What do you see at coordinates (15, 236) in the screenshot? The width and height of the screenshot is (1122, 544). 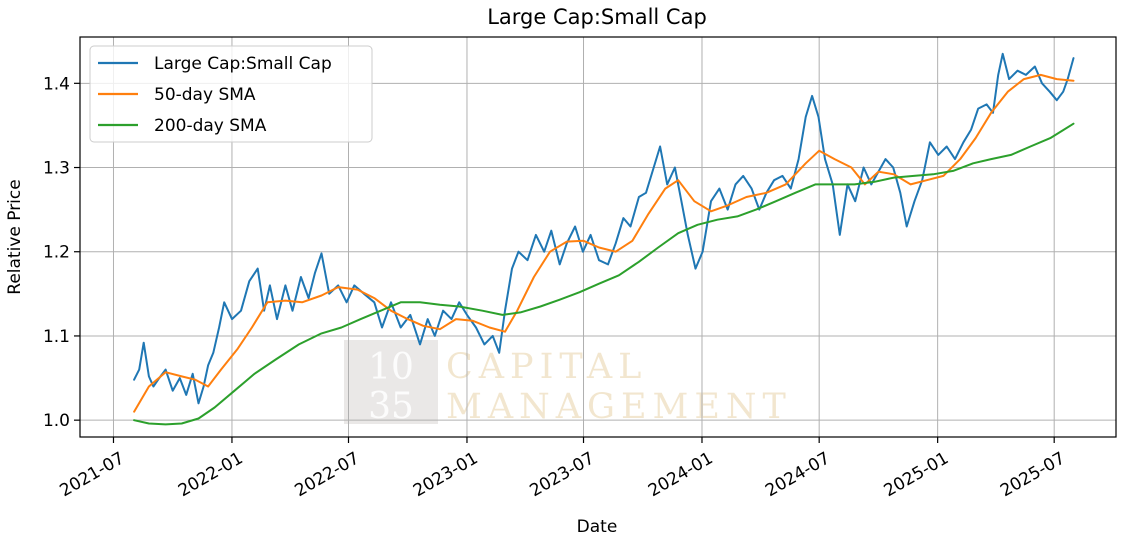 I see `y-axis-label: Relative Price` at bounding box center [15, 236].